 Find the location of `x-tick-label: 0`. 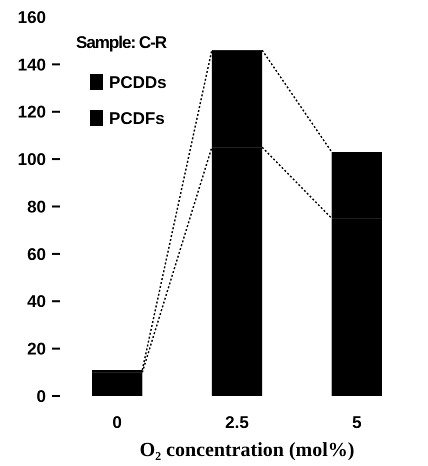

x-tick-label: 0 is located at coordinates (117, 422).